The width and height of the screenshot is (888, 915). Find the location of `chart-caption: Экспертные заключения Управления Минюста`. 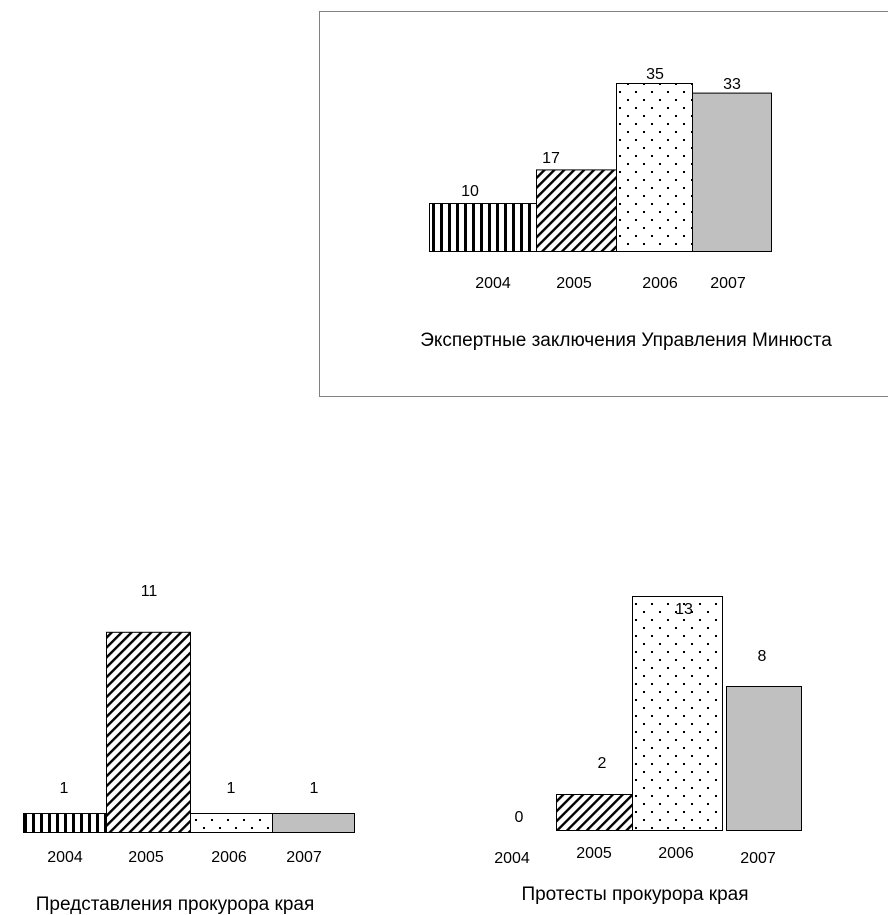

chart-caption: Экспертные заключения Управления Минюста is located at coordinates (626, 340).